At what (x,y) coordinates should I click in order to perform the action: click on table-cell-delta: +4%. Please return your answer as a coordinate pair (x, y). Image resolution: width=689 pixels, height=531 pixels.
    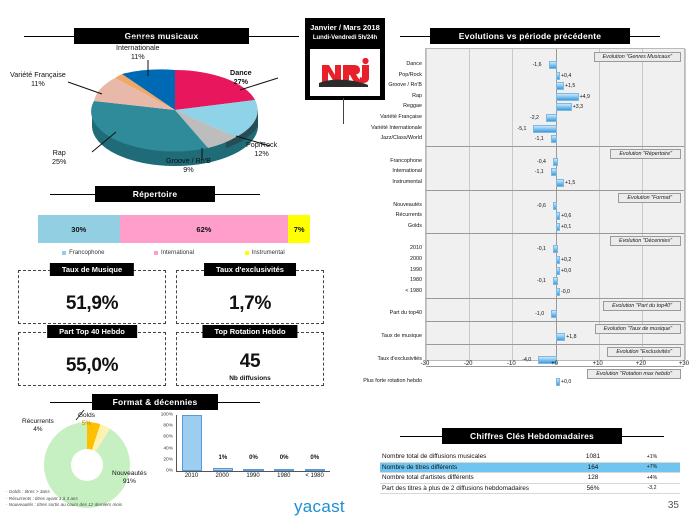
    Looking at the image, I should click on (652, 477).